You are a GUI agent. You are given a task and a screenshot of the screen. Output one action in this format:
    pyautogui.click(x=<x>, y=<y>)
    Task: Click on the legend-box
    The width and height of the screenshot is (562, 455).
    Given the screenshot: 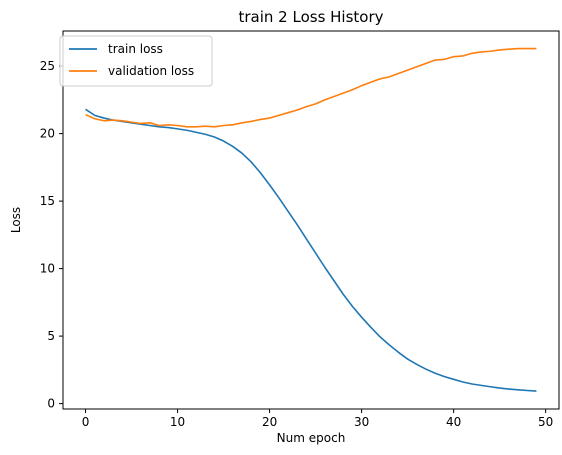 What is the action you would take?
    pyautogui.click(x=136, y=61)
    